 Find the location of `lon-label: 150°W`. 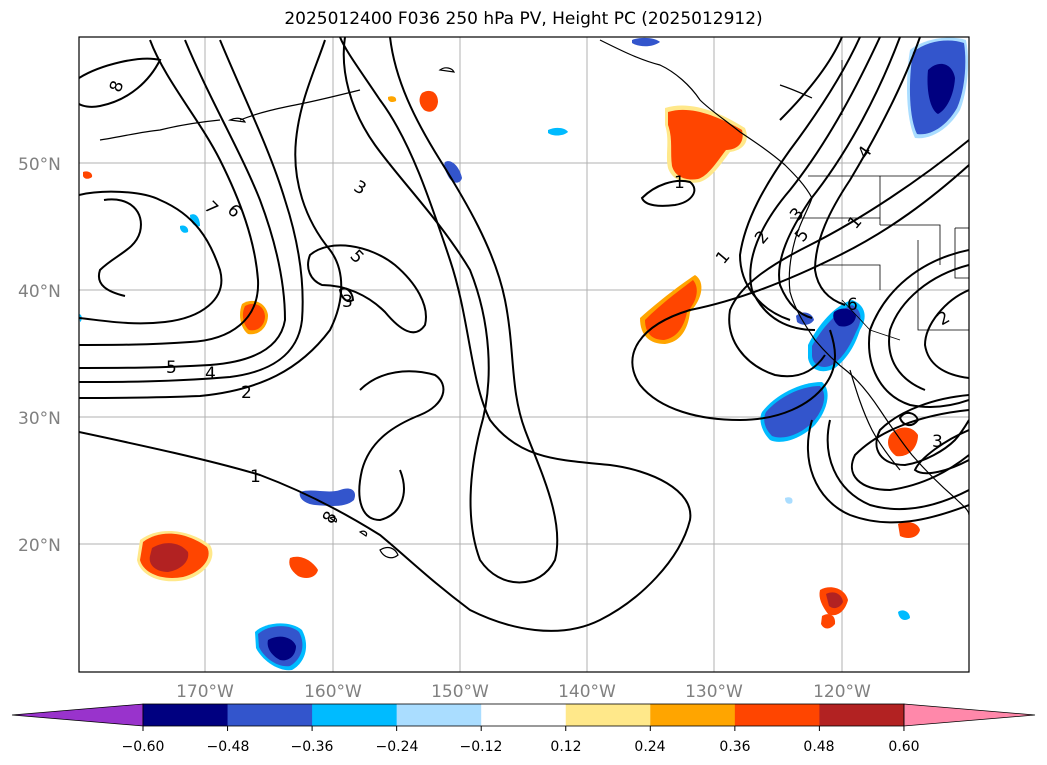

lon-label: 150°W is located at coordinates (460, 692).